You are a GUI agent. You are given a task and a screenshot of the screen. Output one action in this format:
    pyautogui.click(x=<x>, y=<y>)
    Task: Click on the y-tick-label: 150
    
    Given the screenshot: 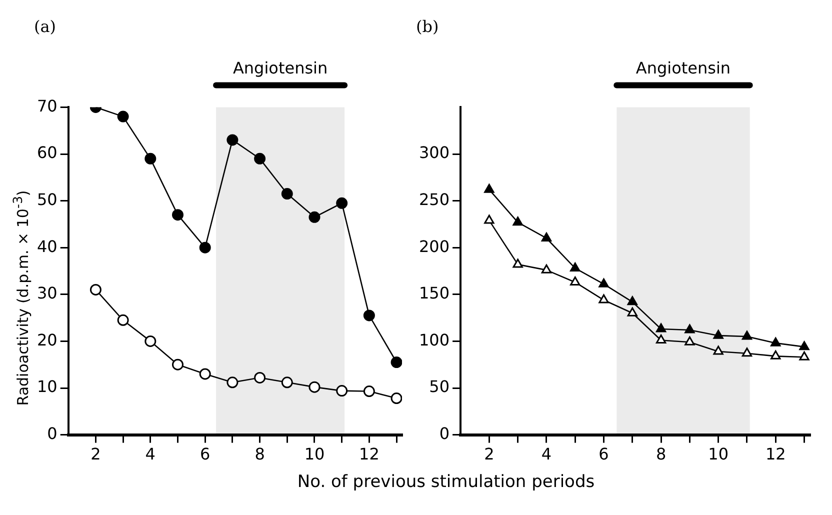 What is the action you would take?
    pyautogui.click(x=434, y=293)
    